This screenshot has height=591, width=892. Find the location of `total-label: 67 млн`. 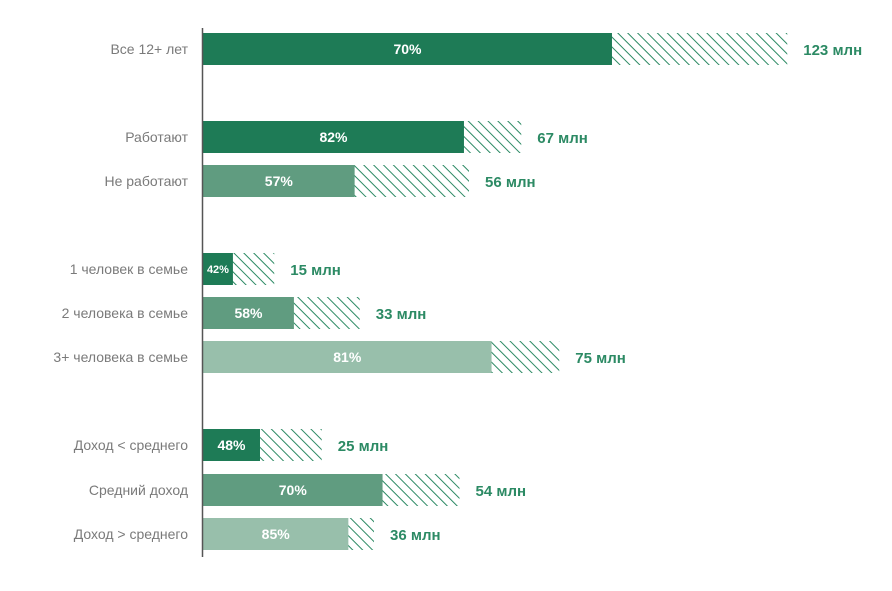

total-label: 67 млн is located at coordinates (562, 138).